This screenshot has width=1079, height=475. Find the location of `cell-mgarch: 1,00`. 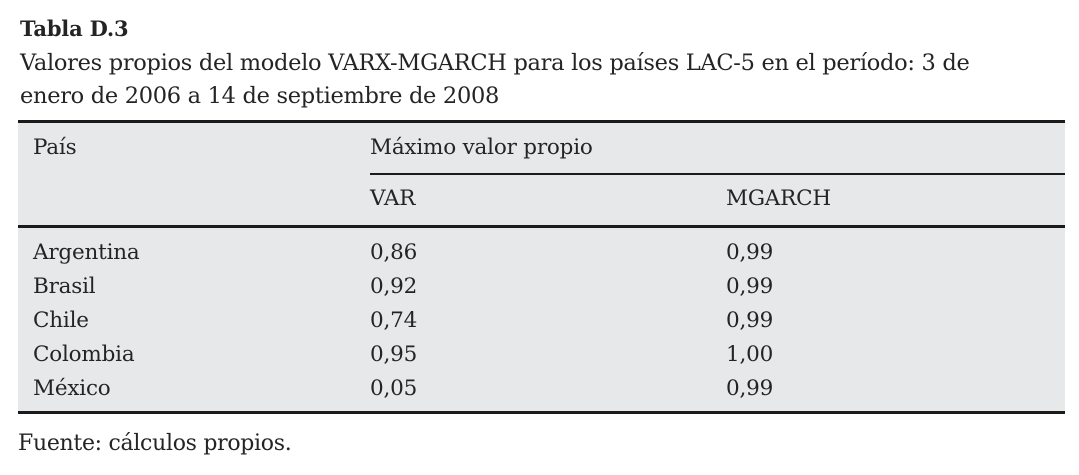

cell-mgarch: 1,00 is located at coordinates (750, 354).